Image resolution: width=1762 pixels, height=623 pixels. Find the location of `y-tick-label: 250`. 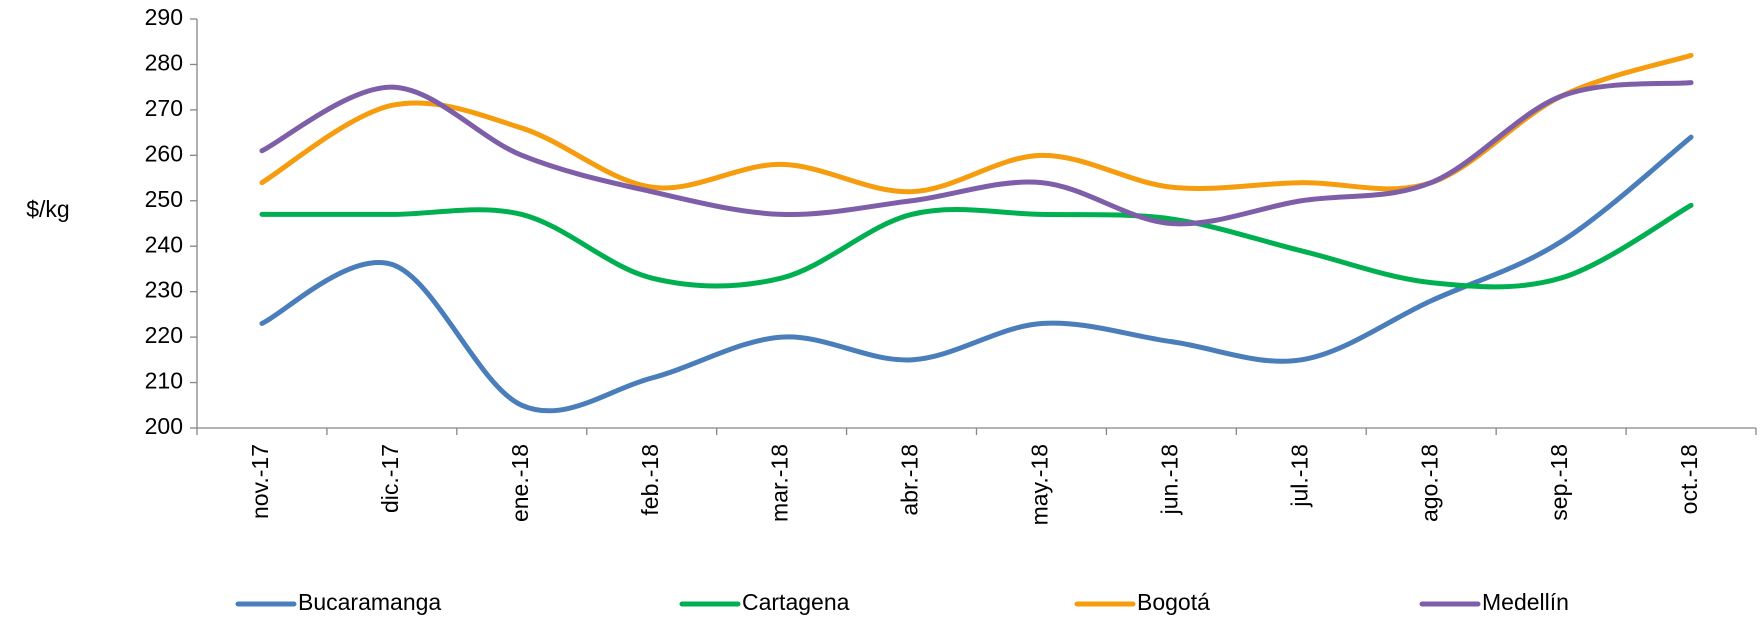

y-tick-label: 250 is located at coordinates (164, 199).